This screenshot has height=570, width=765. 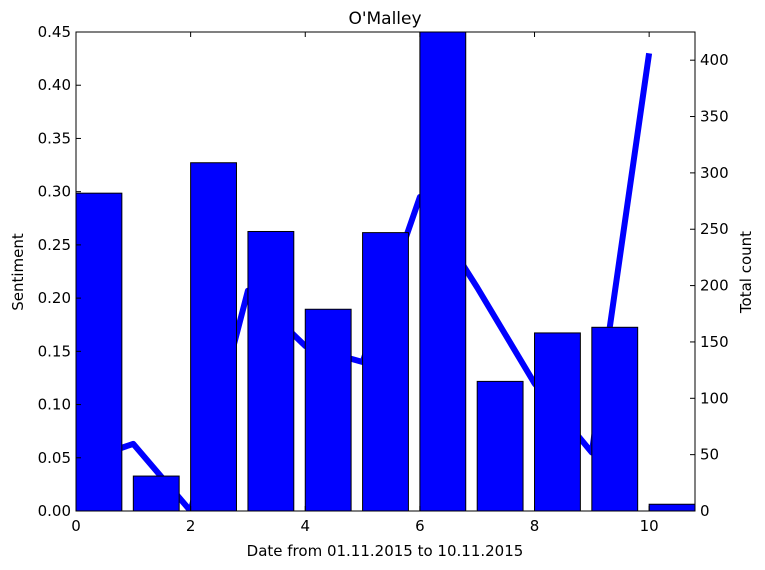 I want to click on y-right-tick-label: 350, so click(x=714, y=117).